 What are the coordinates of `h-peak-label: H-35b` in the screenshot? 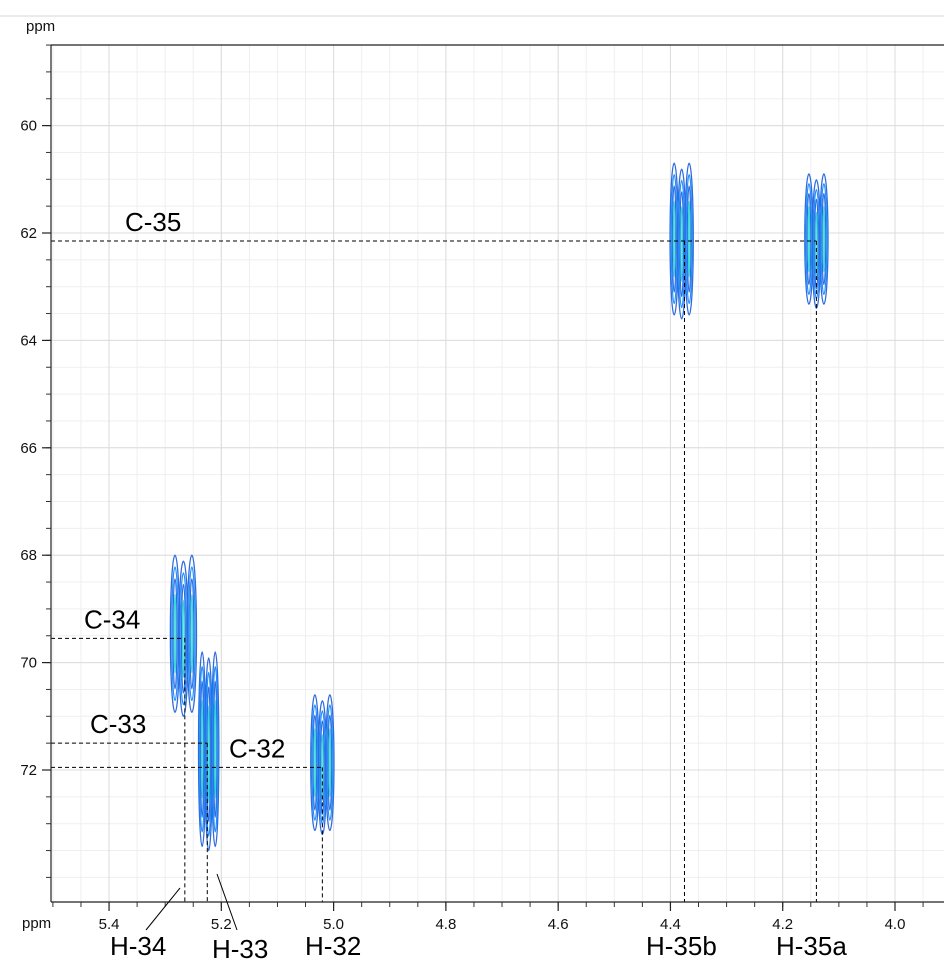 It's located at (681, 946).